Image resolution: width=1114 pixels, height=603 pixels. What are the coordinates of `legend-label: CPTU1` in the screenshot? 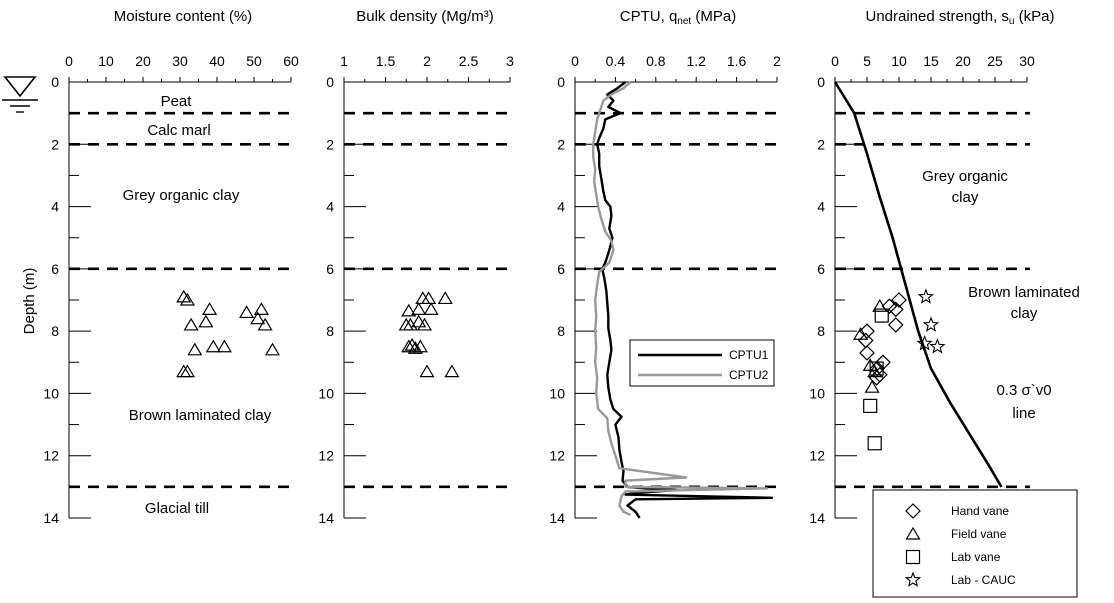 It's located at (749, 355).